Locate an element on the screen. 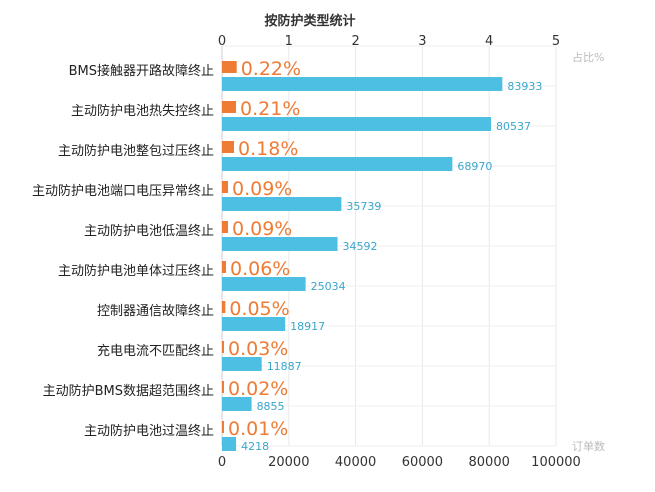 This screenshot has width=655, height=492. bottom-axis-title: 订单数 is located at coordinates (588, 446).